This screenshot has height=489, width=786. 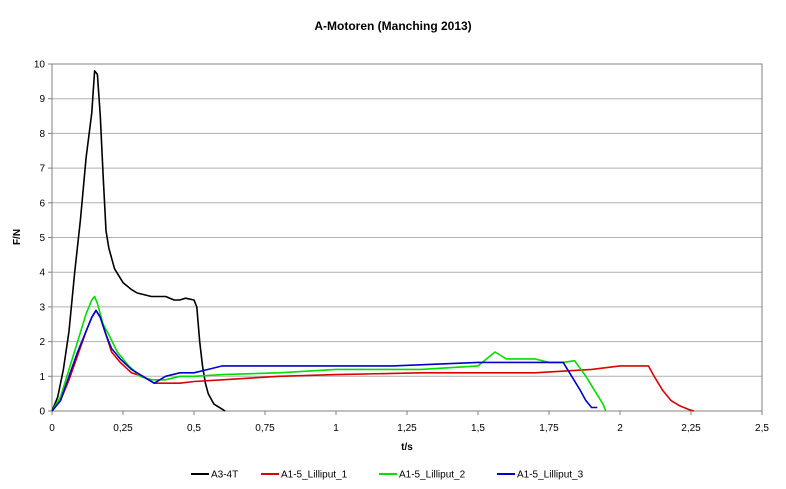 I want to click on x-tick-label: 0,25, so click(x=123, y=428).